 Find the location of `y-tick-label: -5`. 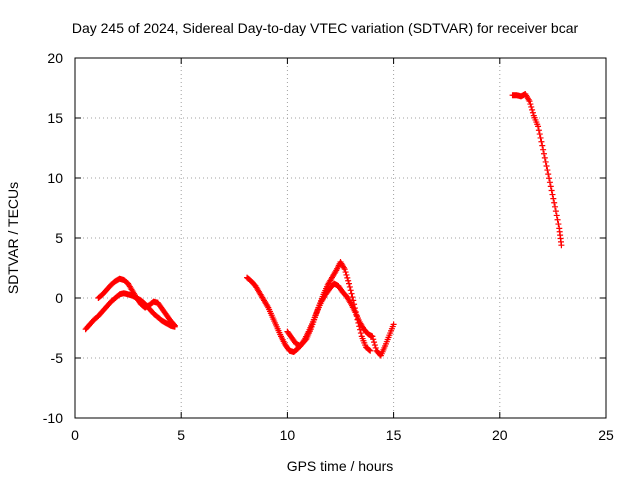

y-tick-label: -5 is located at coordinates (57, 358).